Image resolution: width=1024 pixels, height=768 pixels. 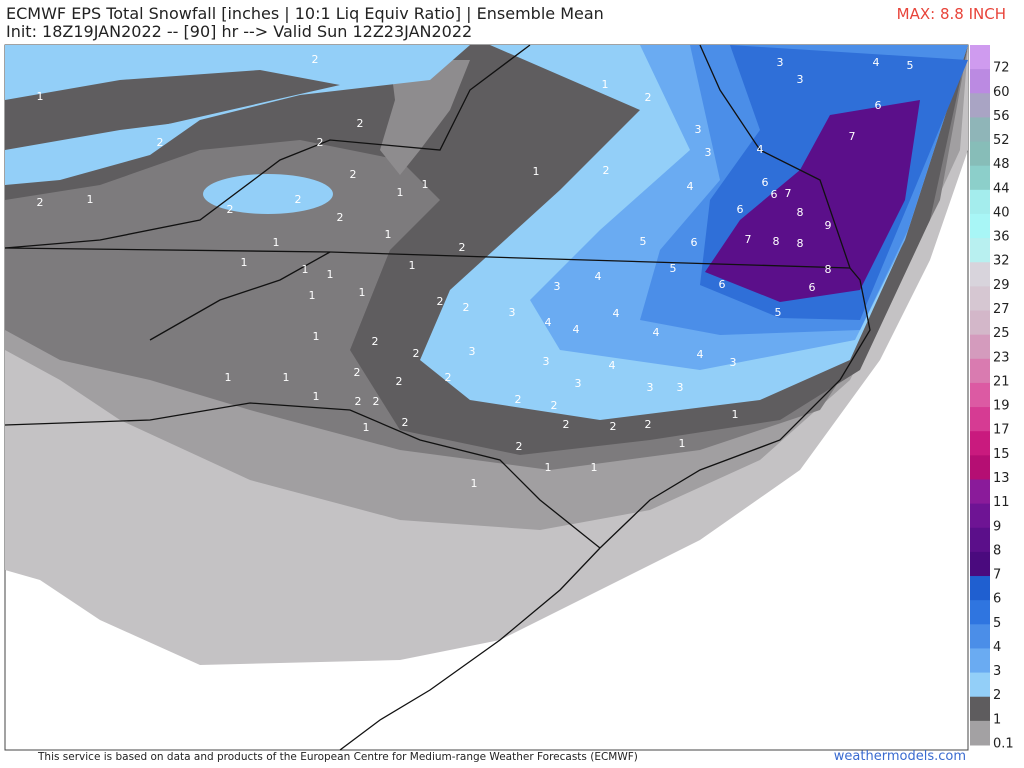 What do you see at coordinates (1001, 68) in the screenshot?
I see `colorbar-label: 72` at bounding box center [1001, 68].